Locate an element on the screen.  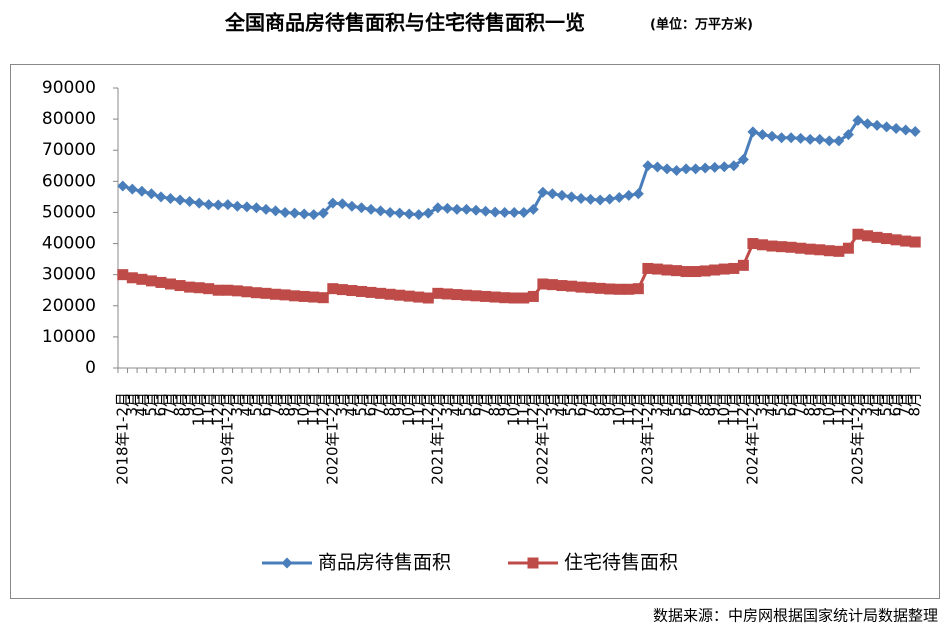
chart-title: 全国商品房待售面积与住宅待售面积一览 is located at coordinates (404, 23).